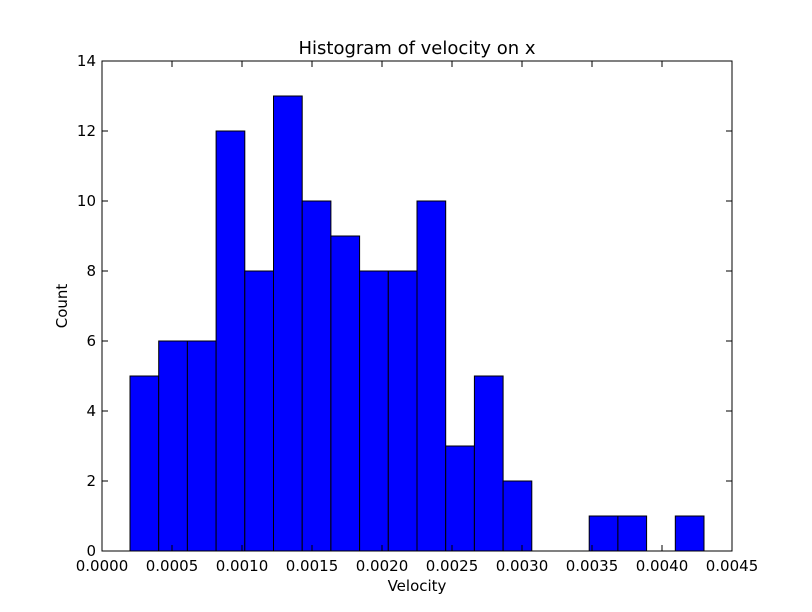 The height and width of the screenshot is (612, 812). Describe the element at coordinates (91, 411) in the screenshot. I see `y-tick-label: 4` at that location.